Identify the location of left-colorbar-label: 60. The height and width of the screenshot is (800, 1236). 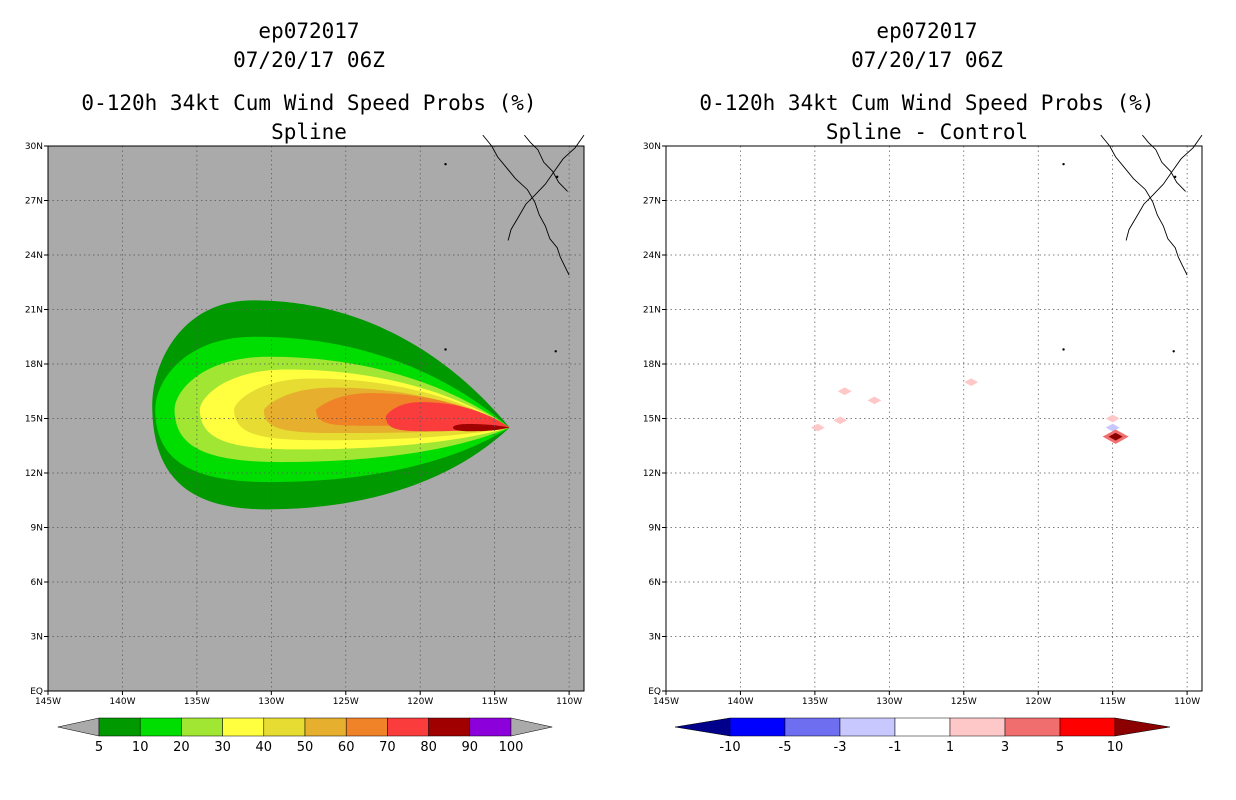
(346, 747).